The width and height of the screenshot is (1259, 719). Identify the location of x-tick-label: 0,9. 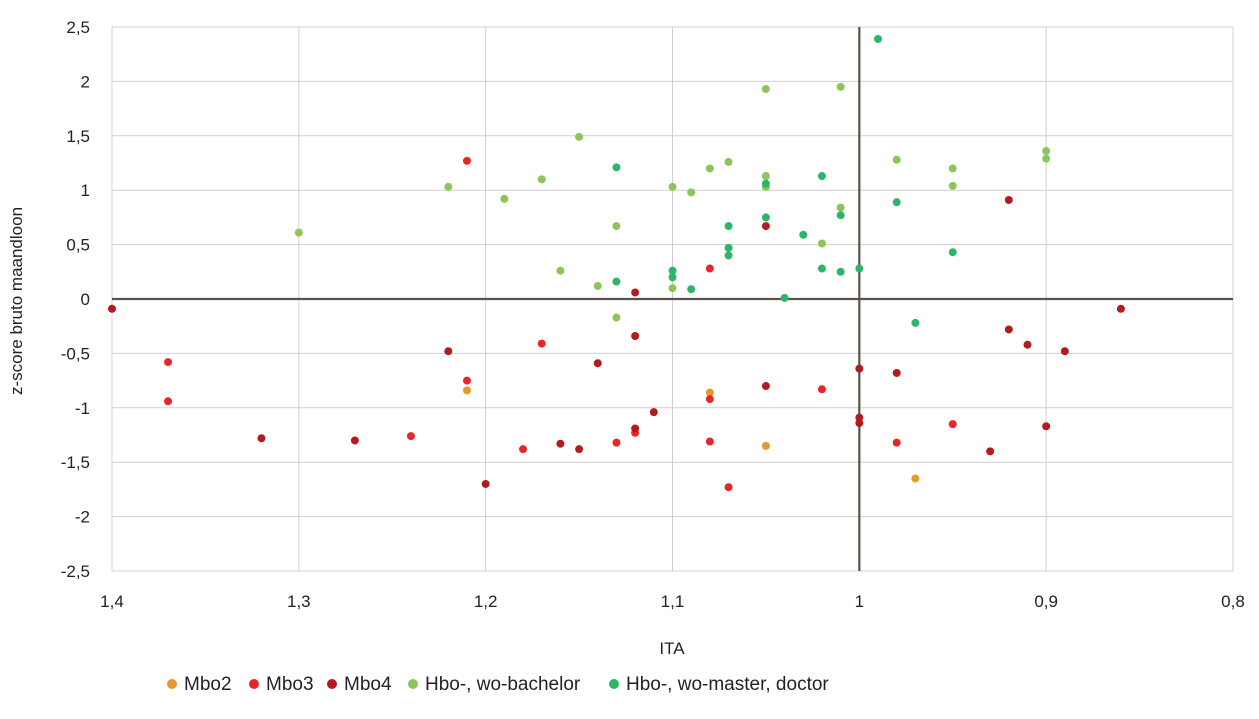
(1046, 601).